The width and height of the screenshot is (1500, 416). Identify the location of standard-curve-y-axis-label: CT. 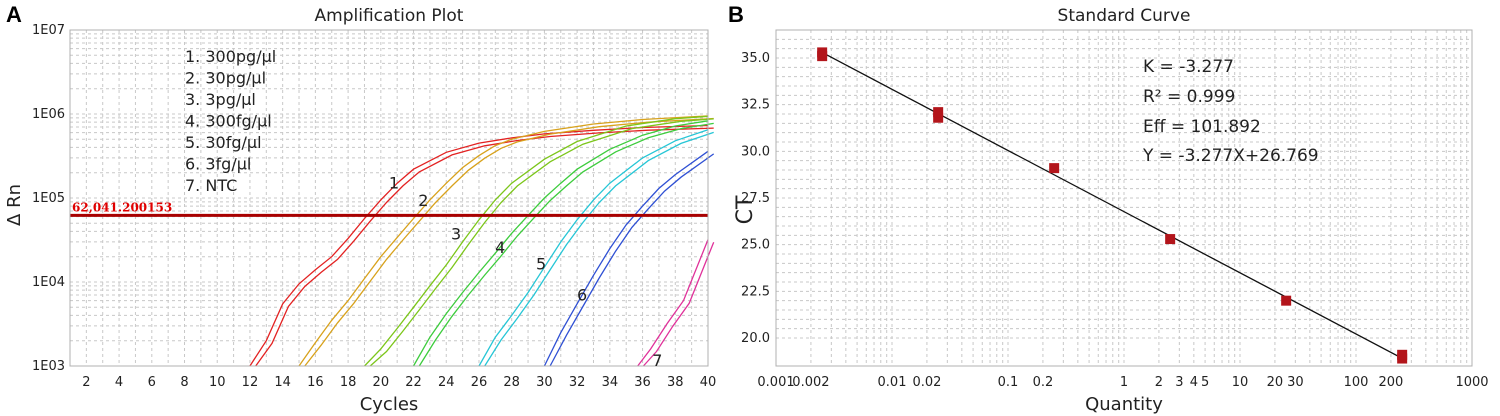
(745, 209).